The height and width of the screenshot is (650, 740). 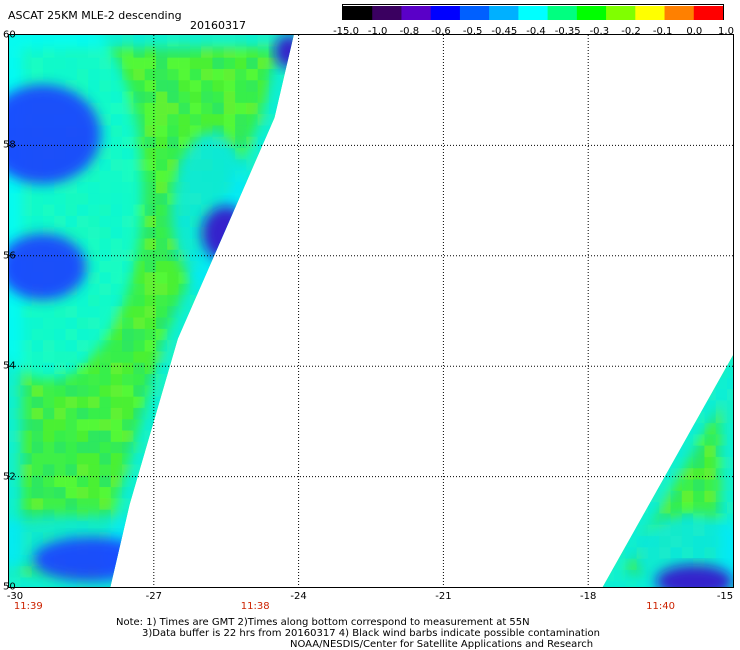 What do you see at coordinates (562, 13) in the screenshot?
I see `colorbar-swatch` at bounding box center [562, 13].